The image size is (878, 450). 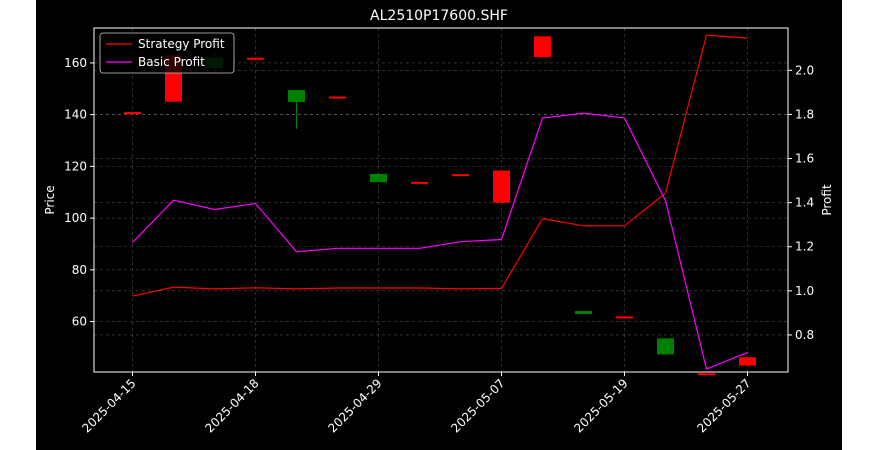 What do you see at coordinates (804, 159) in the screenshot?
I see `y-right-tick-label: 1.6` at bounding box center [804, 159].